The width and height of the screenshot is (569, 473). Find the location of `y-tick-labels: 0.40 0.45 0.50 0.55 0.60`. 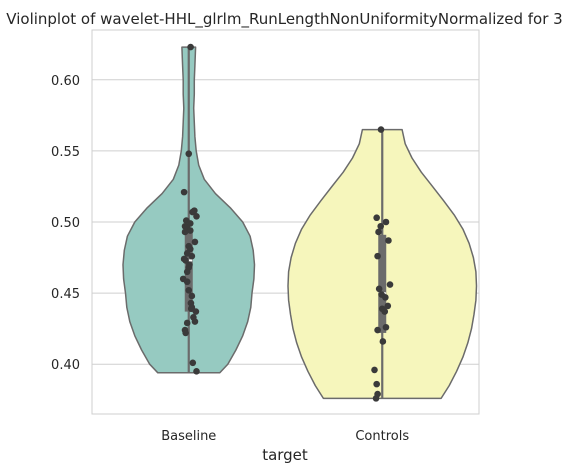

y-tick-labels: 0.40 0.45 0.50 0.55 0.60 is located at coordinates (65, 223).